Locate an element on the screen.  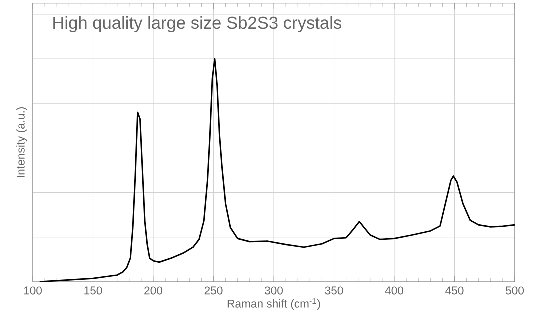
x-tick-label: 200 is located at coordinates (153, 290).